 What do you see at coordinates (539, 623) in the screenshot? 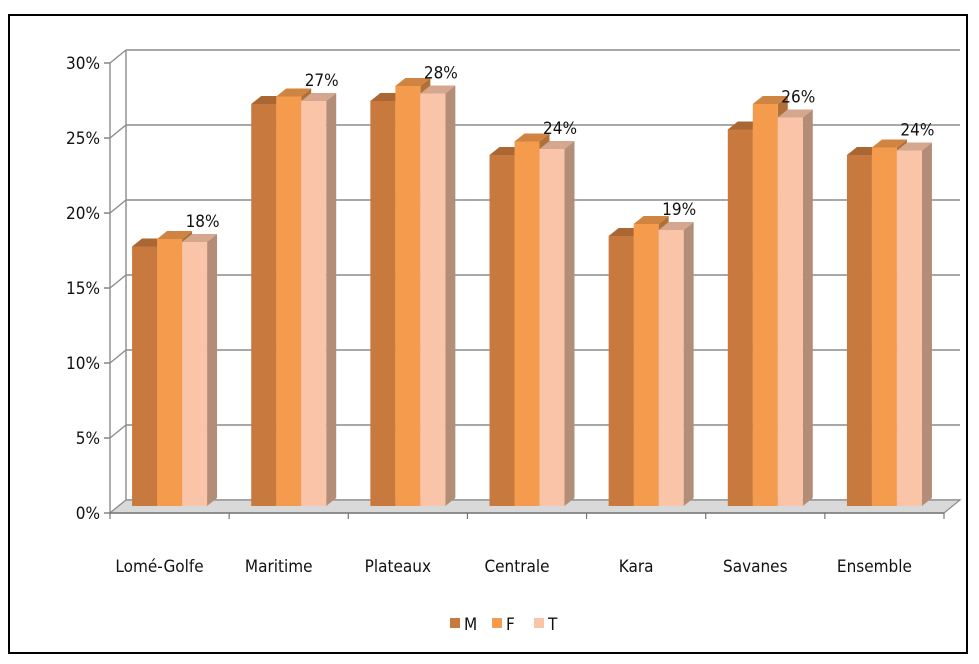
I see `legend-swatch-t` at bounding box center [539, 623].